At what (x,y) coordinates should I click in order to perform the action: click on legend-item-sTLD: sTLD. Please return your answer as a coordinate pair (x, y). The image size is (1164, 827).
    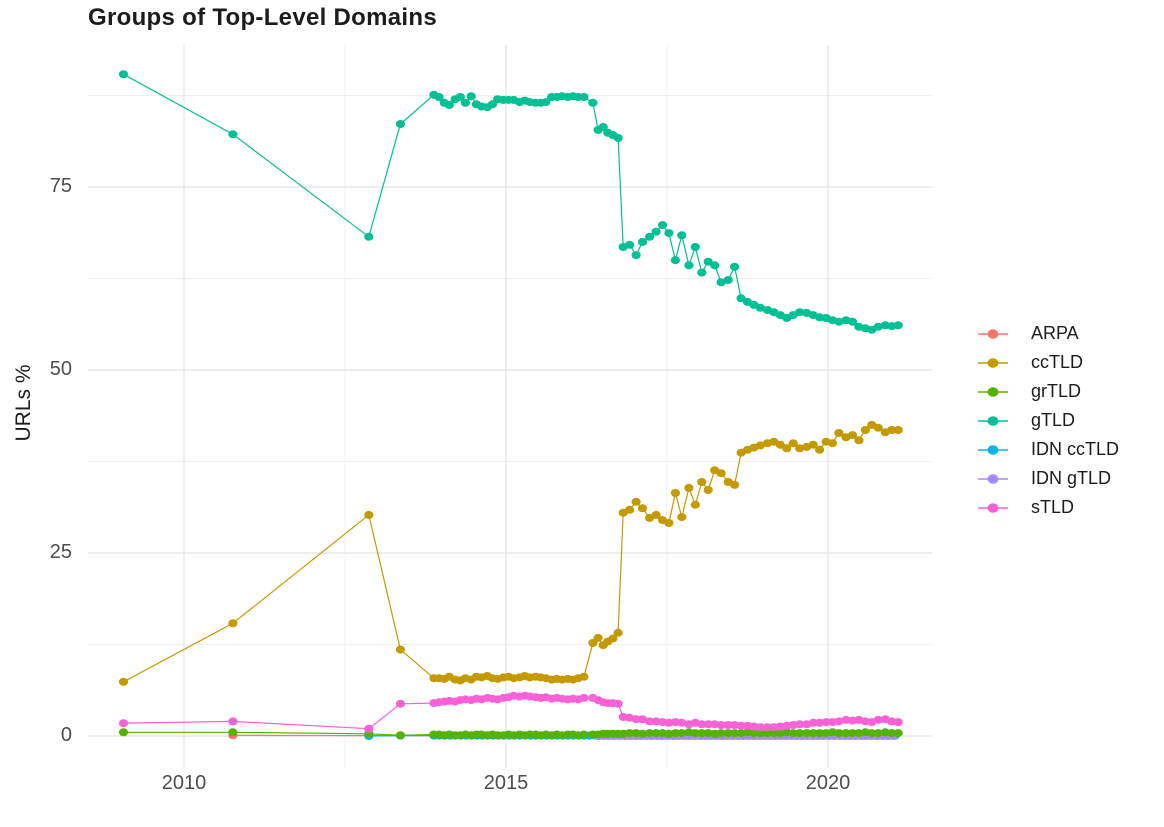
    Looking at the image, I should click on (1047, 507).